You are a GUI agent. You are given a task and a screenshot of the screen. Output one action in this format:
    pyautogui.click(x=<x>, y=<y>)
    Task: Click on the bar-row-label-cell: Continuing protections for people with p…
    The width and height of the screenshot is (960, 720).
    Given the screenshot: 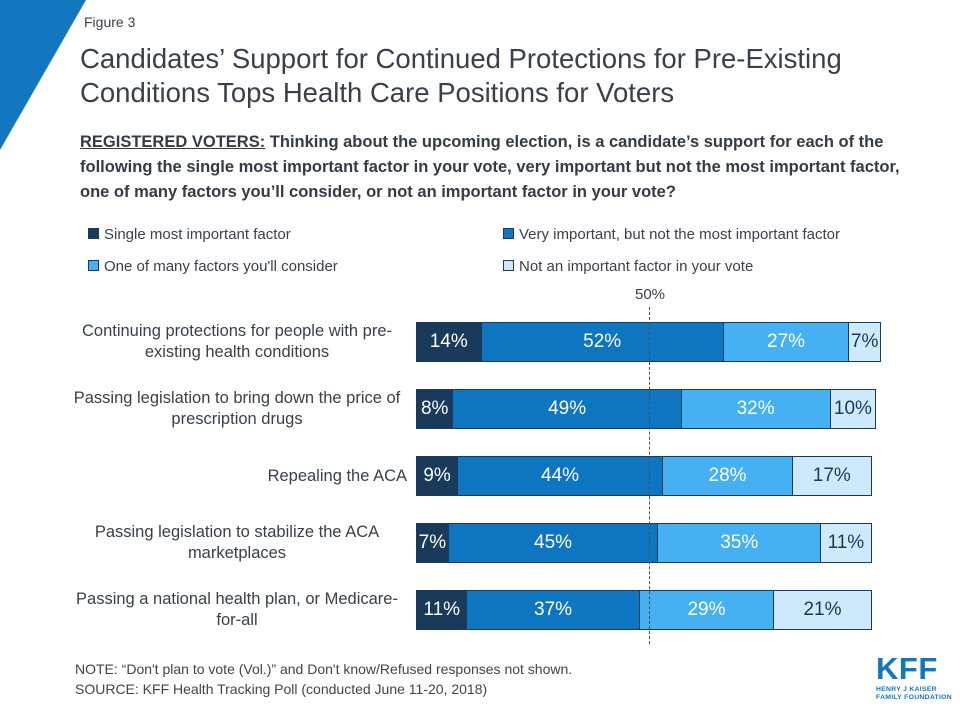 What is the action you would take?
    pyautogui.click(x=208, y=342)
    